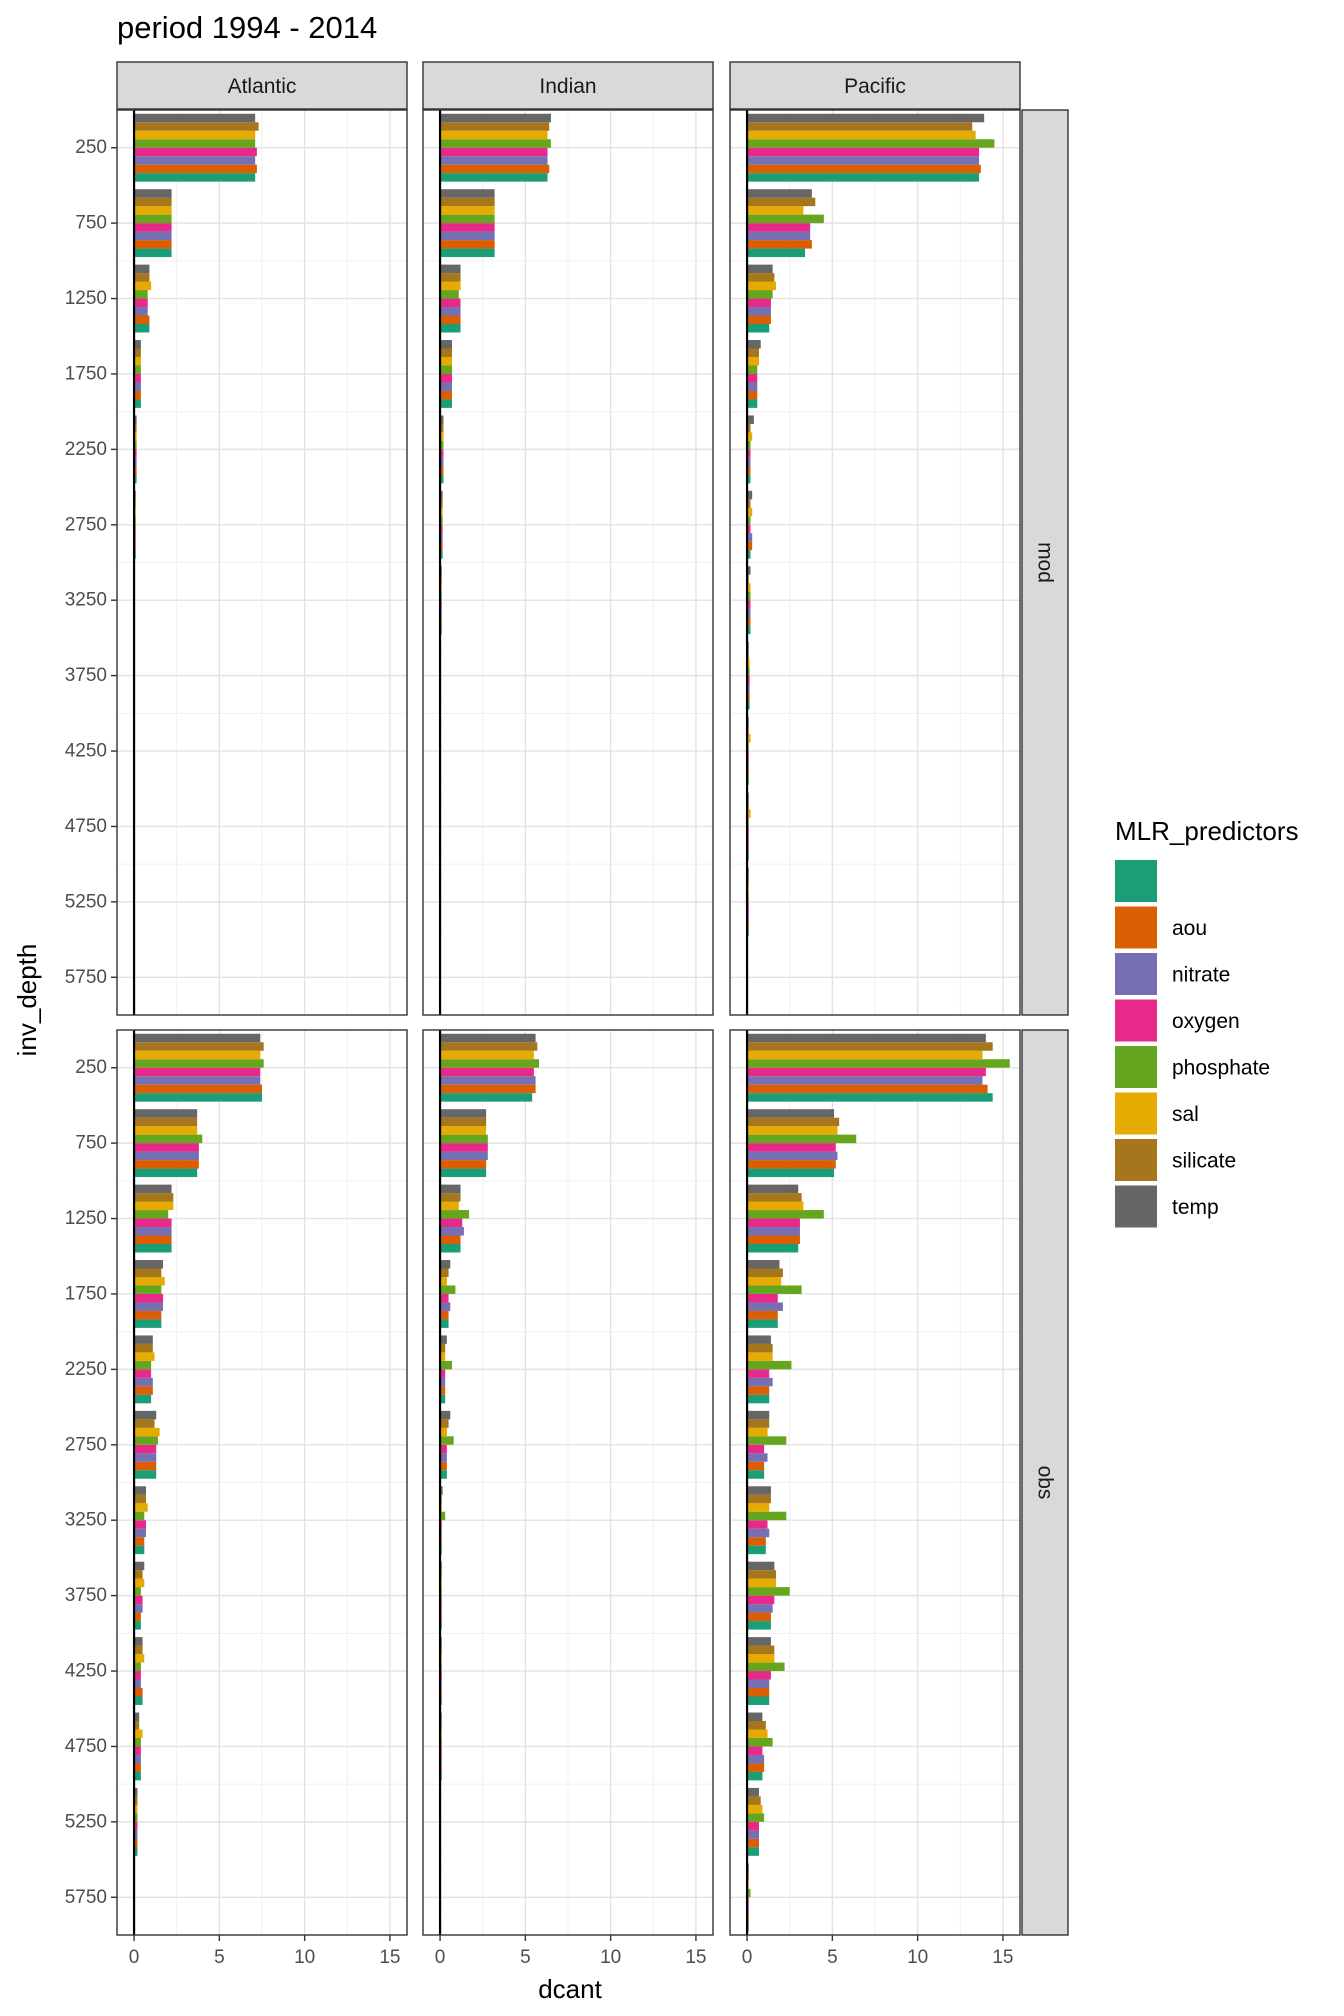 Image resolution: width=1344 pixels, height=2016 pixels. What do you see at coordinates (866, 1072) in the screenshot?
I see `bar-obs-pacific-250-oxygen` at bounding box center [866, 1072].